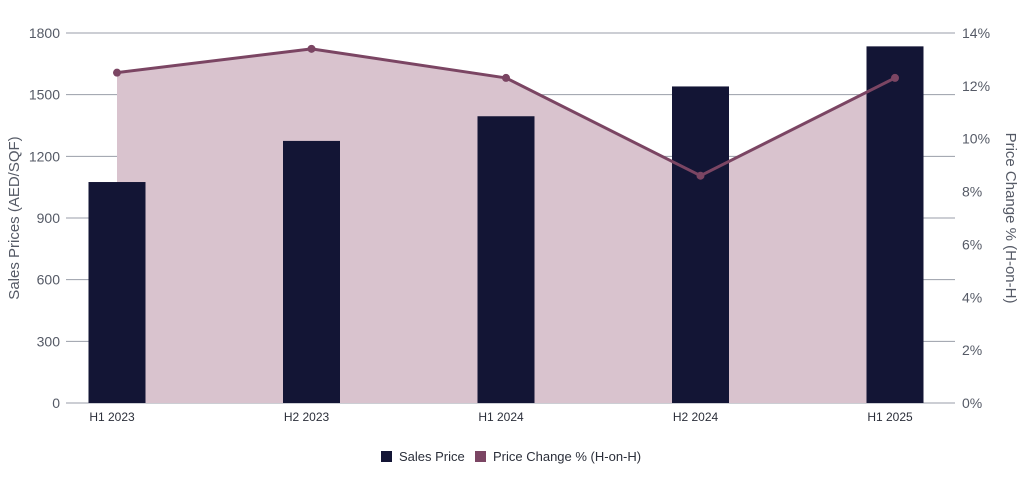 The image size is (1024, 481). I want to click on x-tick: H2 2024, so click(696, 417).